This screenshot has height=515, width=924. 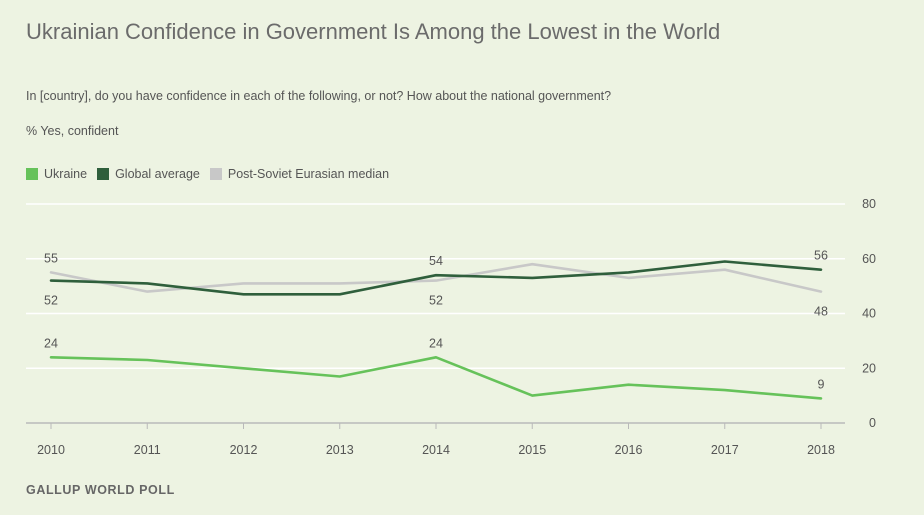 I want to click on x-tick-label: 2017, so click(x=725, y=450).